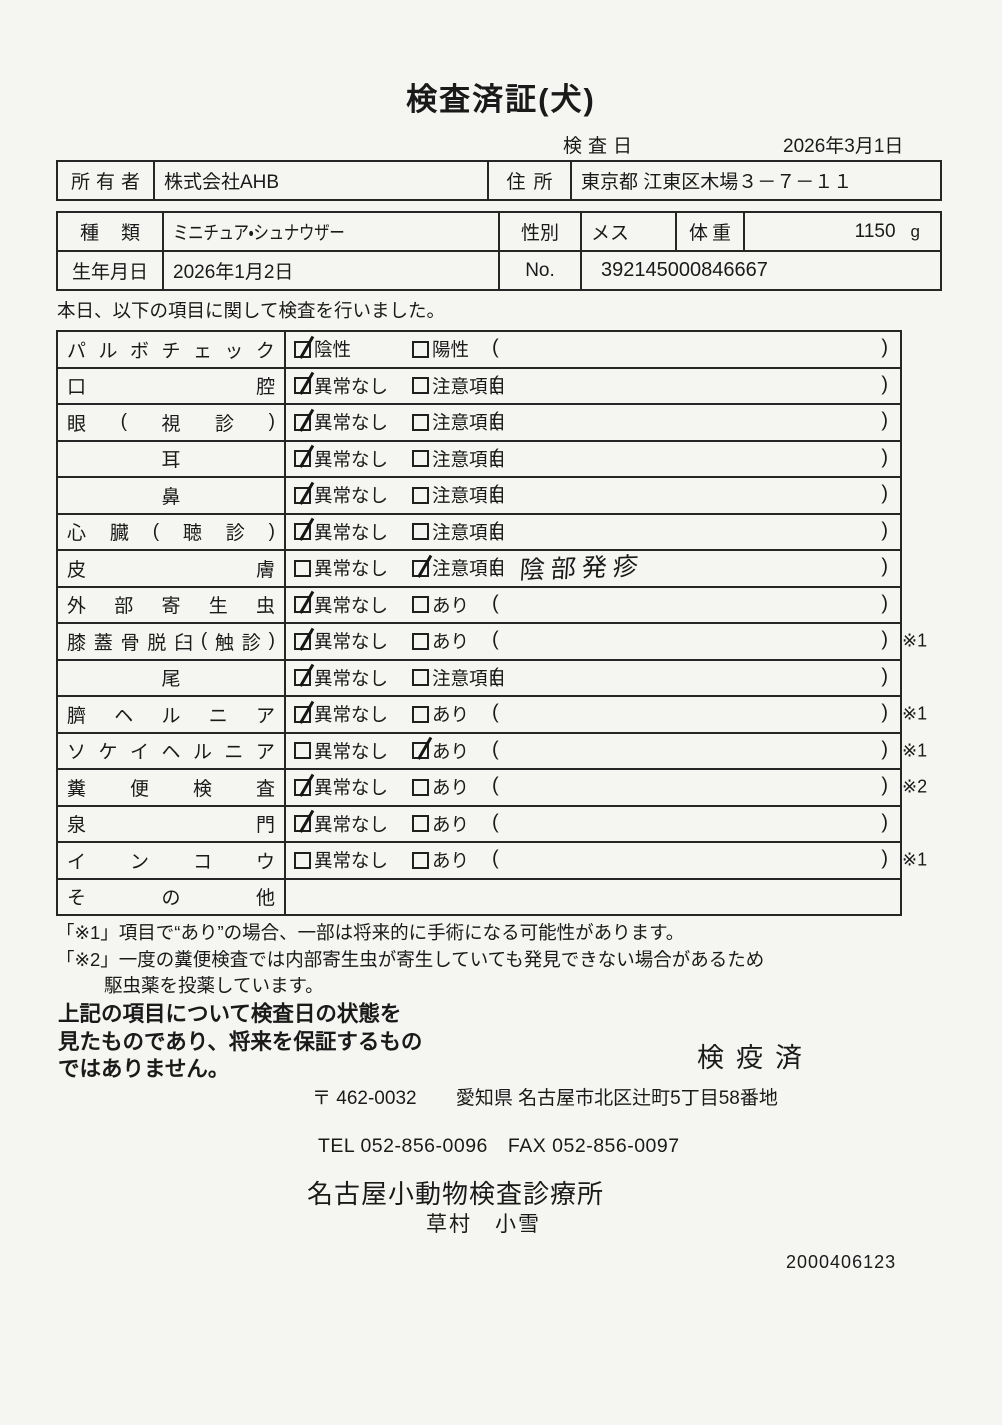  I want to click on exam-row: 耳 異常なし 注意項目 ( ), so click(479, 459).